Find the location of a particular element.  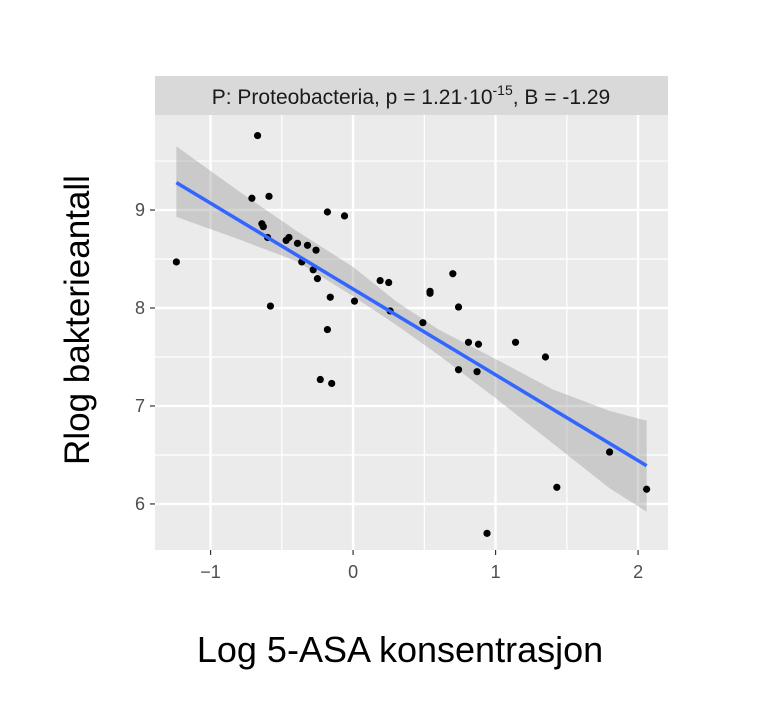

facet-title-suffix: , B = -1.29 is located at coordinates (561, 97).